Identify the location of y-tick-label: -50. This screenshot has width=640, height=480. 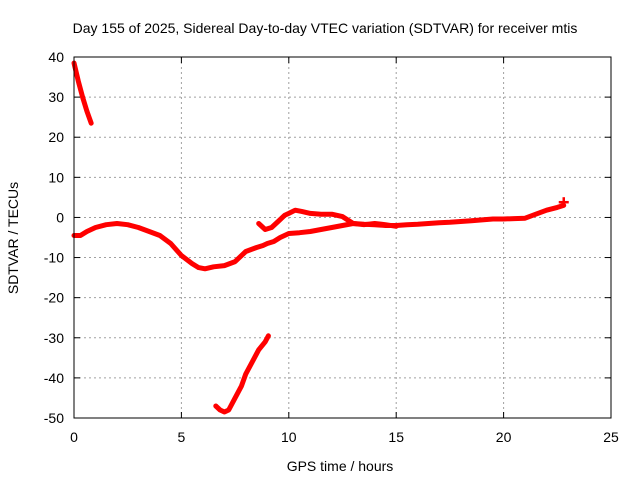
(54, 418).